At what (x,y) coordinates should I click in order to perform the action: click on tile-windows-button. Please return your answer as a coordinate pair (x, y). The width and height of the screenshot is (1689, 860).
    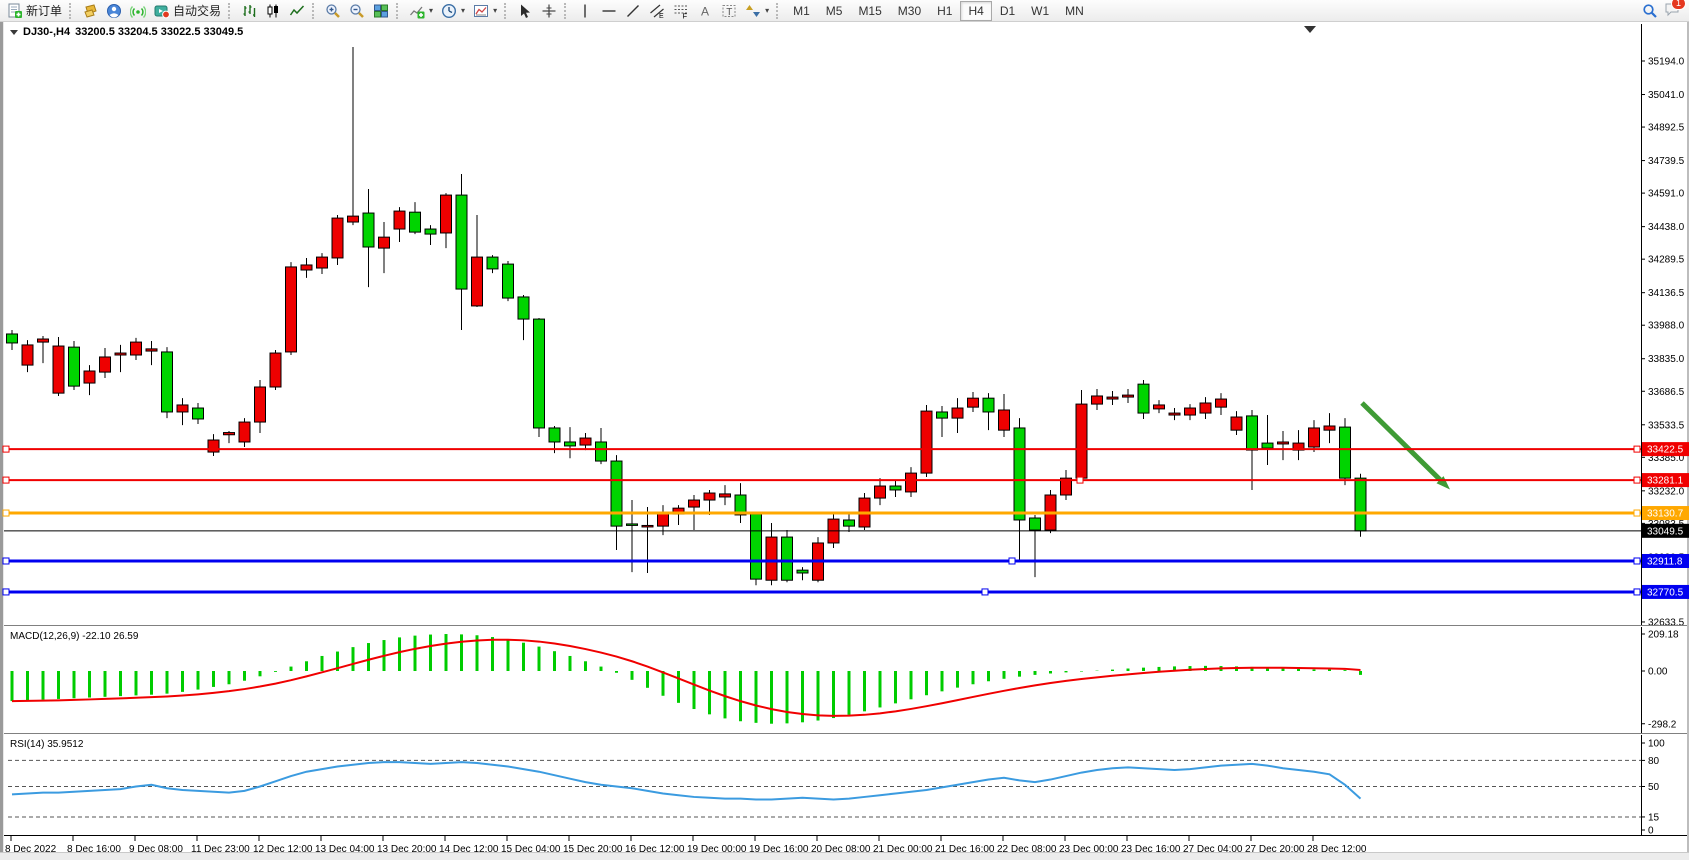
    Looking at the image, I should click on (381, 11).